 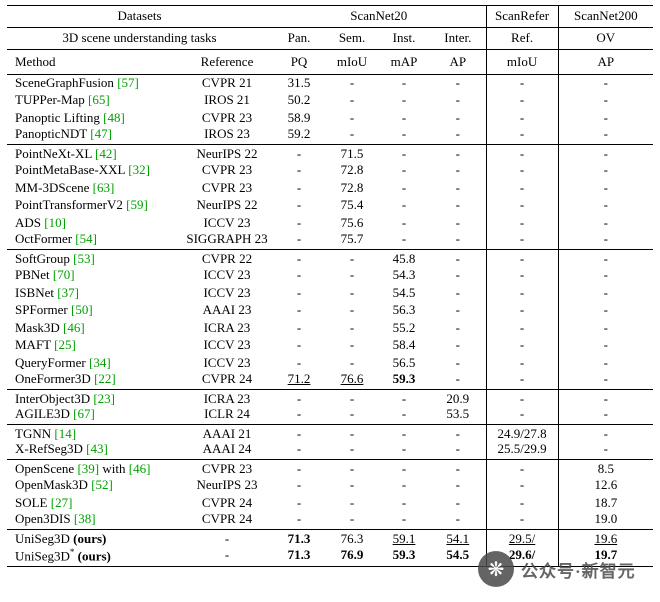 I want to click on citation-link: [34], so click(x=100, y=362).